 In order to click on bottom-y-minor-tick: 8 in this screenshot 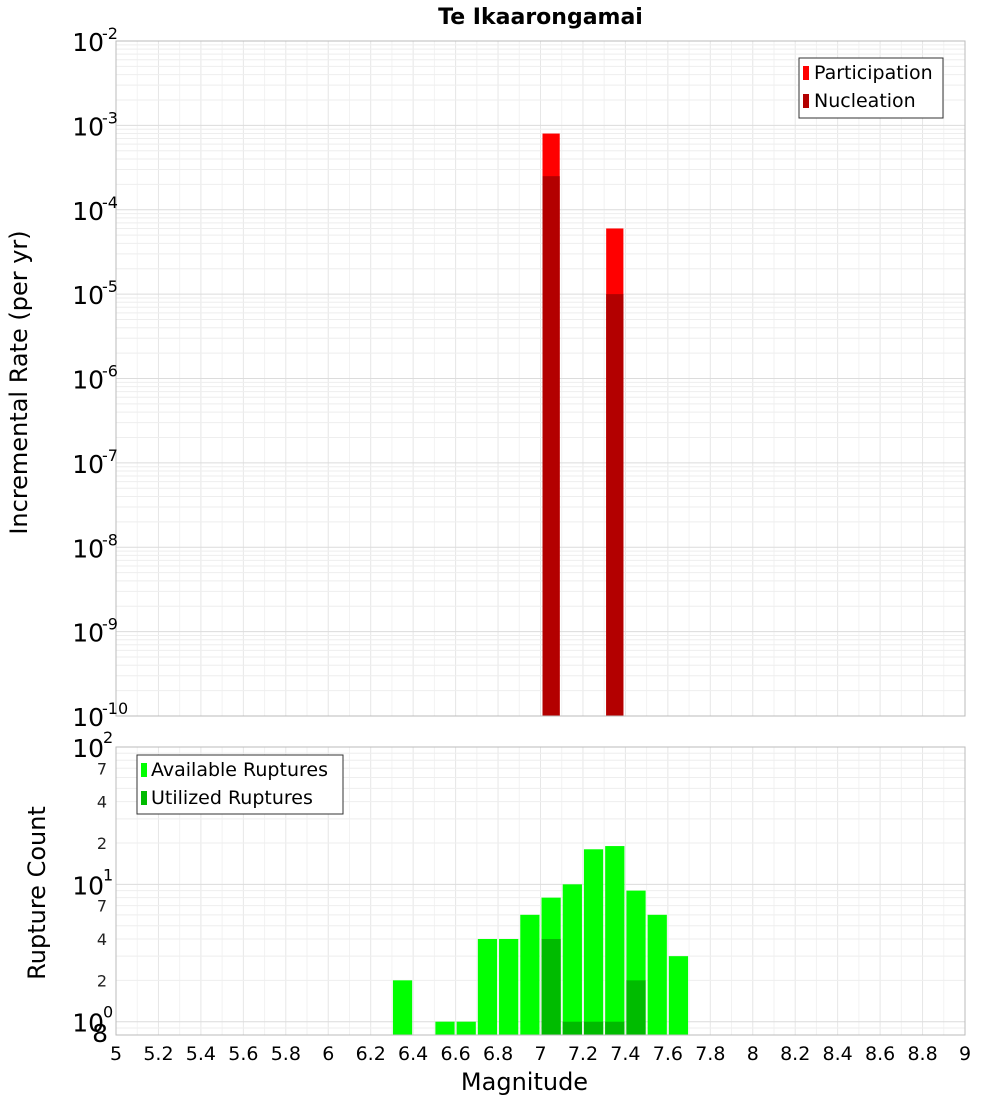, I will do `click(100, 1033)`.